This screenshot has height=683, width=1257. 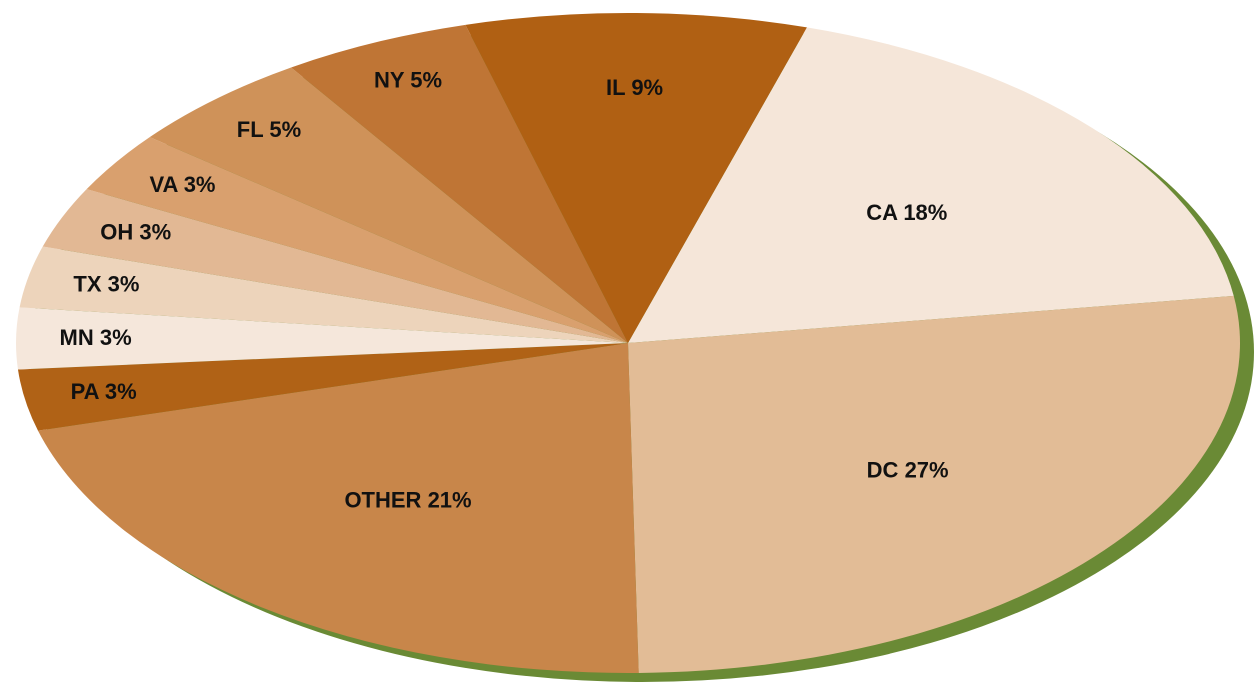 I want to click on slice-value-label: 21%, so click(x=450, y=499).